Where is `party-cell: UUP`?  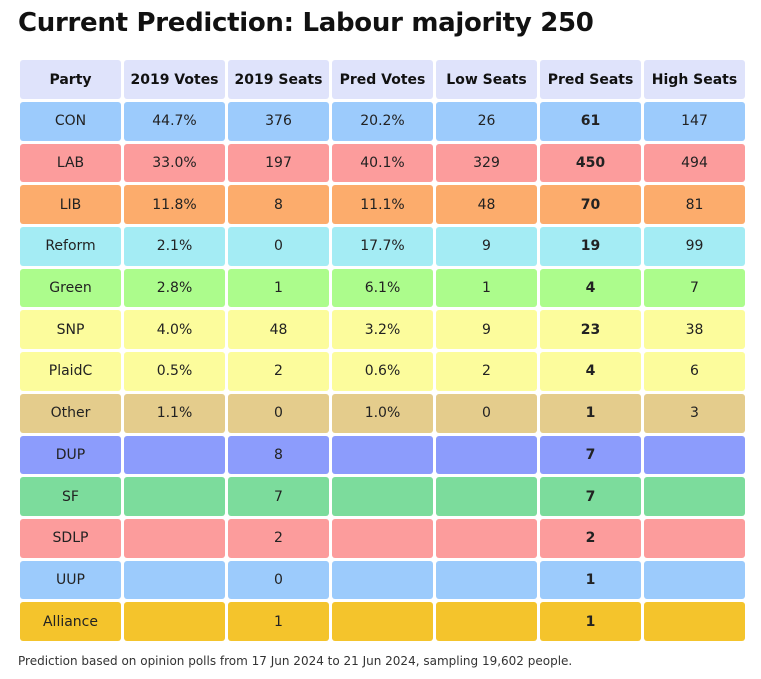 party-cell: UUP is located at coordinates (70, 580).